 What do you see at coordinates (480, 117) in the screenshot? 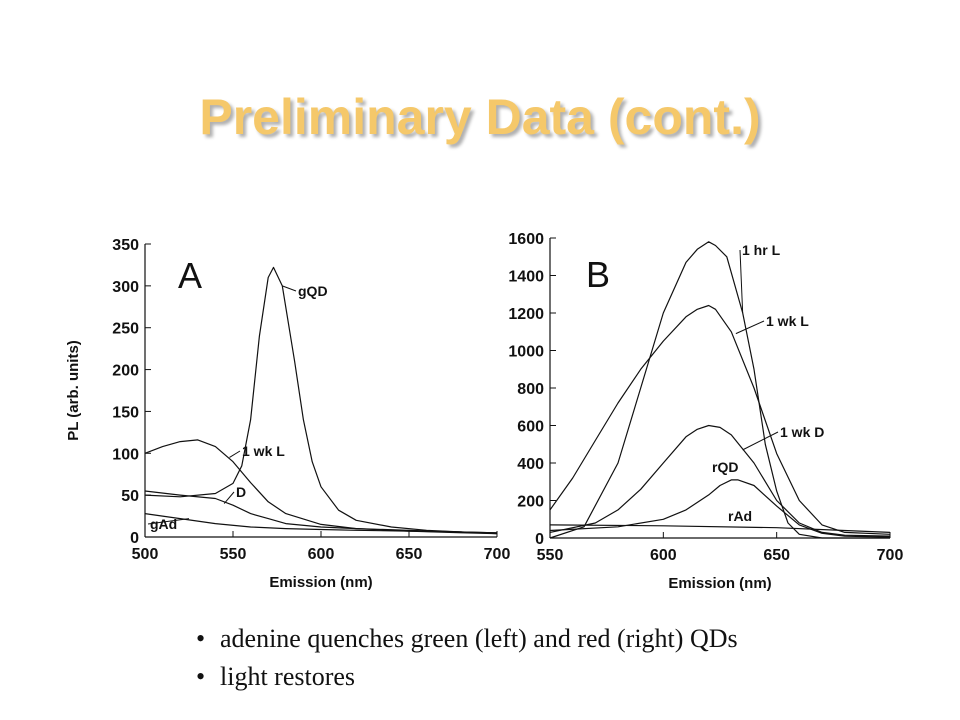
I see `slide-title: Preliminary Data (cont.)` at bounding box center [480, 117].